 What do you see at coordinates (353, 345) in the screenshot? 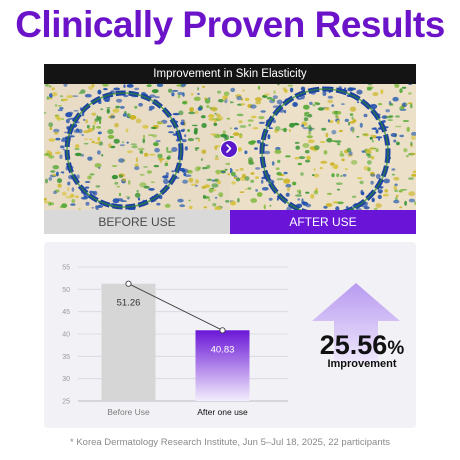
I see `improvement-number: 25.56` at bounding box center [353, 345].